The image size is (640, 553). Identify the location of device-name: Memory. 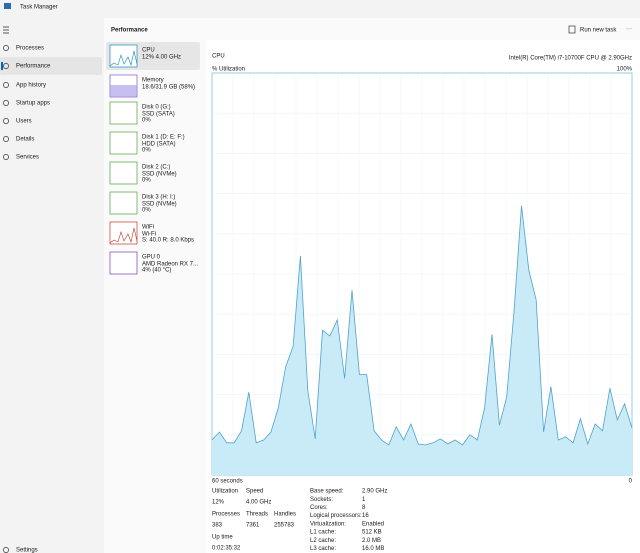
(153, 81).